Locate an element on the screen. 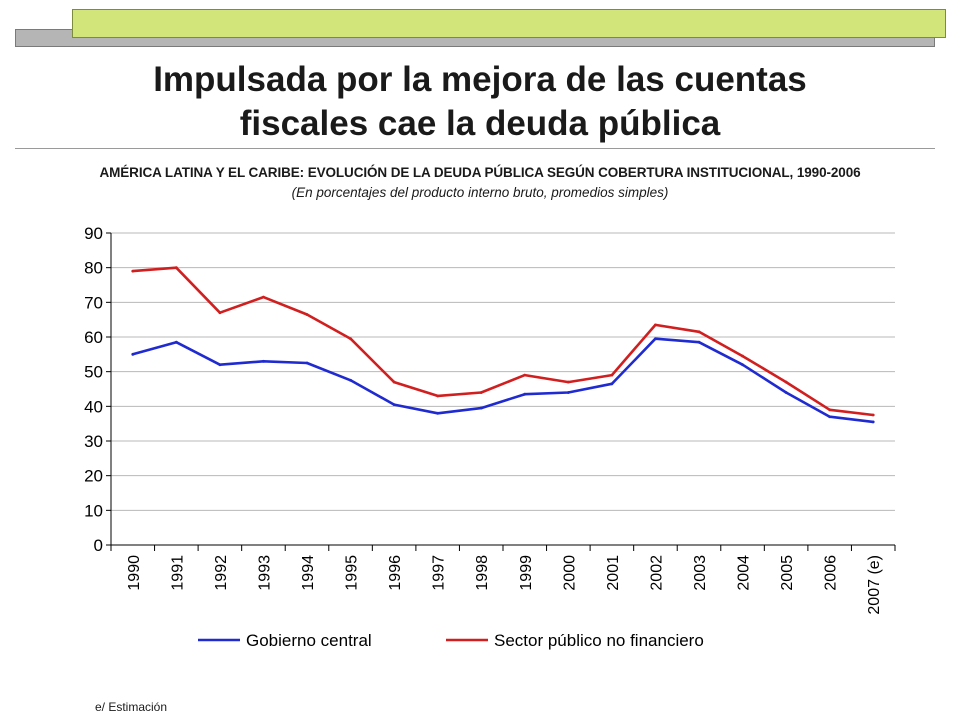 The width and height of the screenshot is (960, 720). title-divider is located at coordinates (475, 148).